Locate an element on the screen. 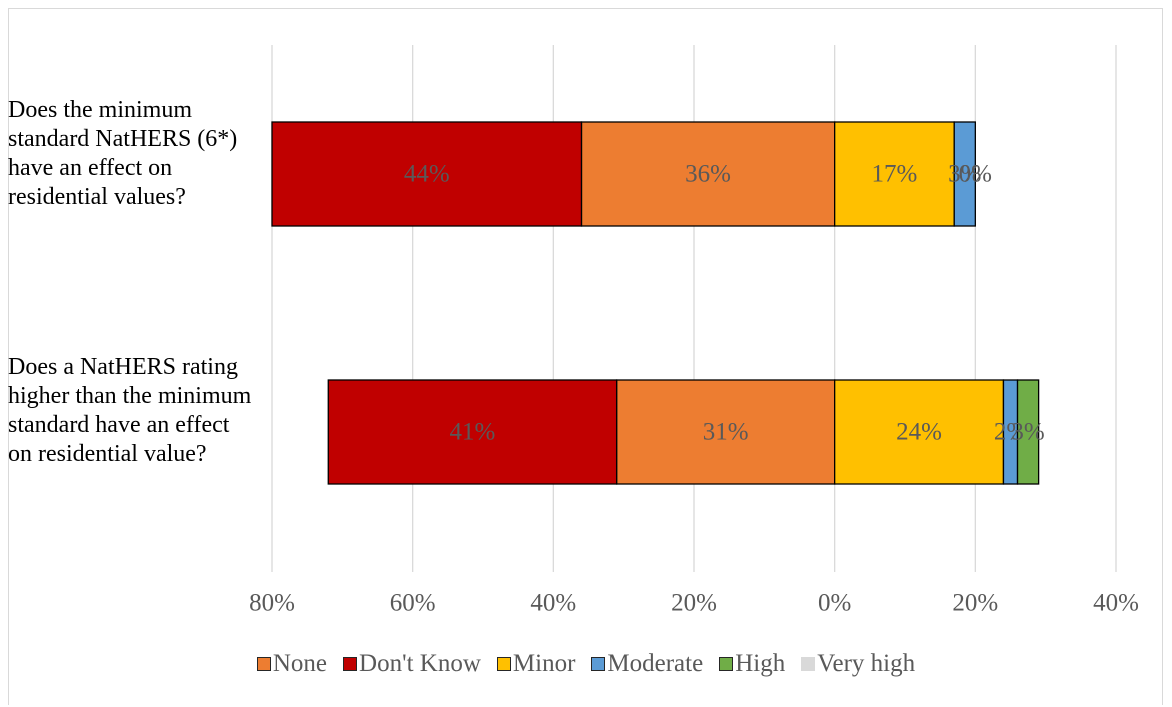 The width and height of the screenshot is (1172, 707). data-label: 0% is located at coordinates (975, 174).